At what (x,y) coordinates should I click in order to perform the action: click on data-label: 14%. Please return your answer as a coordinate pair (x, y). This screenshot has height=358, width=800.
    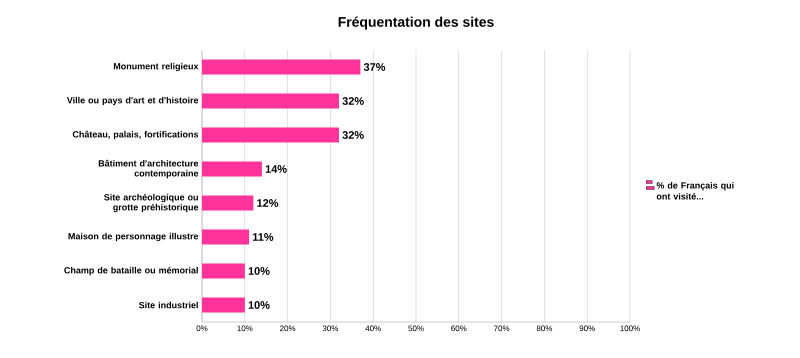
    Looking at the image, I should click on (276, 169).